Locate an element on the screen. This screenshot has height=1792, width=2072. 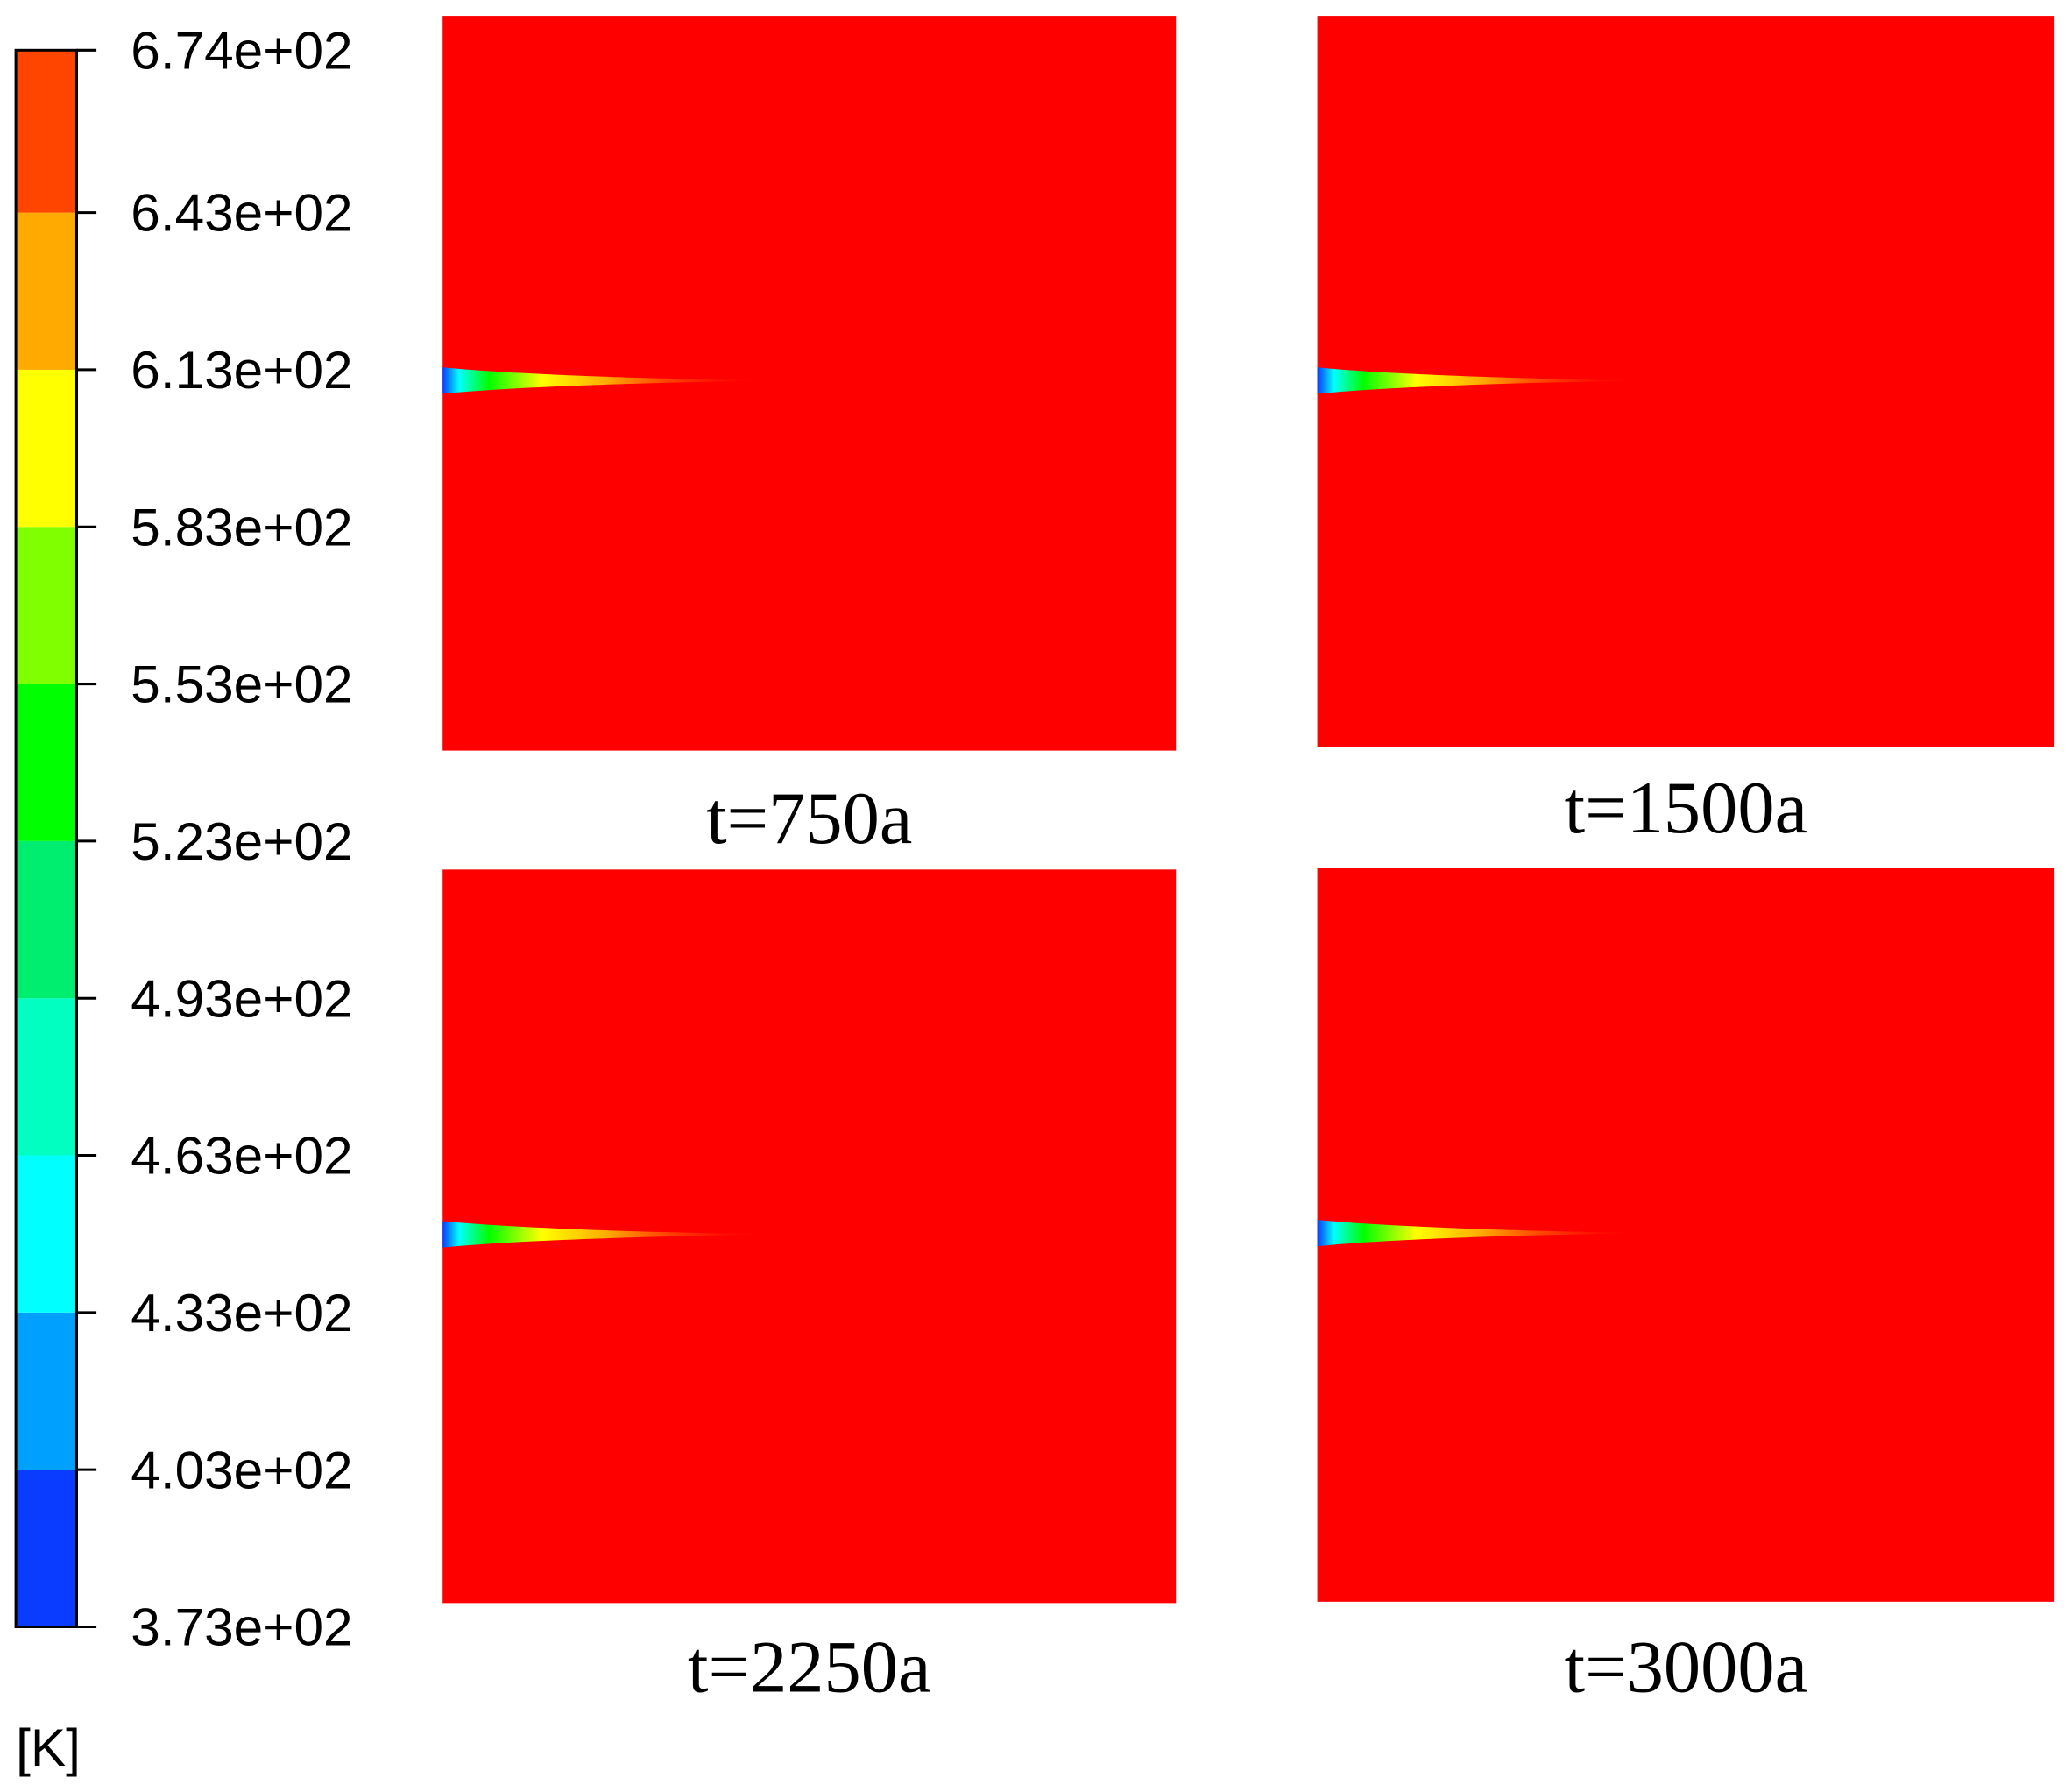
panel-label: t=1500a is located at coordinates (1686, 809).